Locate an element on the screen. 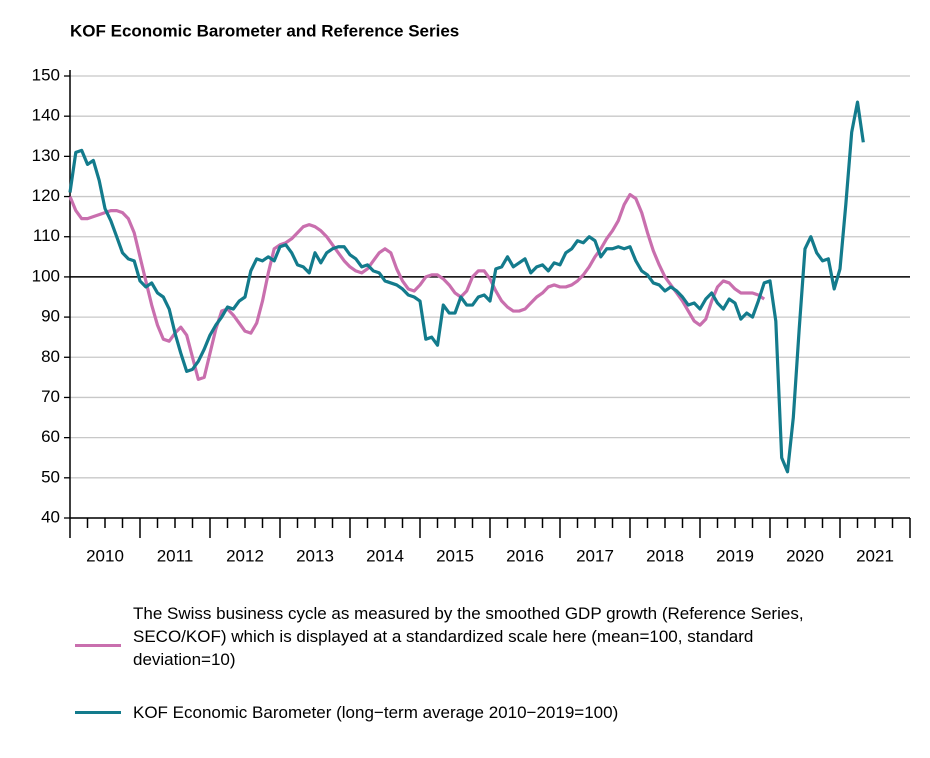 This screenshot has height=758, width=930. y-tick-label: 140 is located at coordinates (46, 115).